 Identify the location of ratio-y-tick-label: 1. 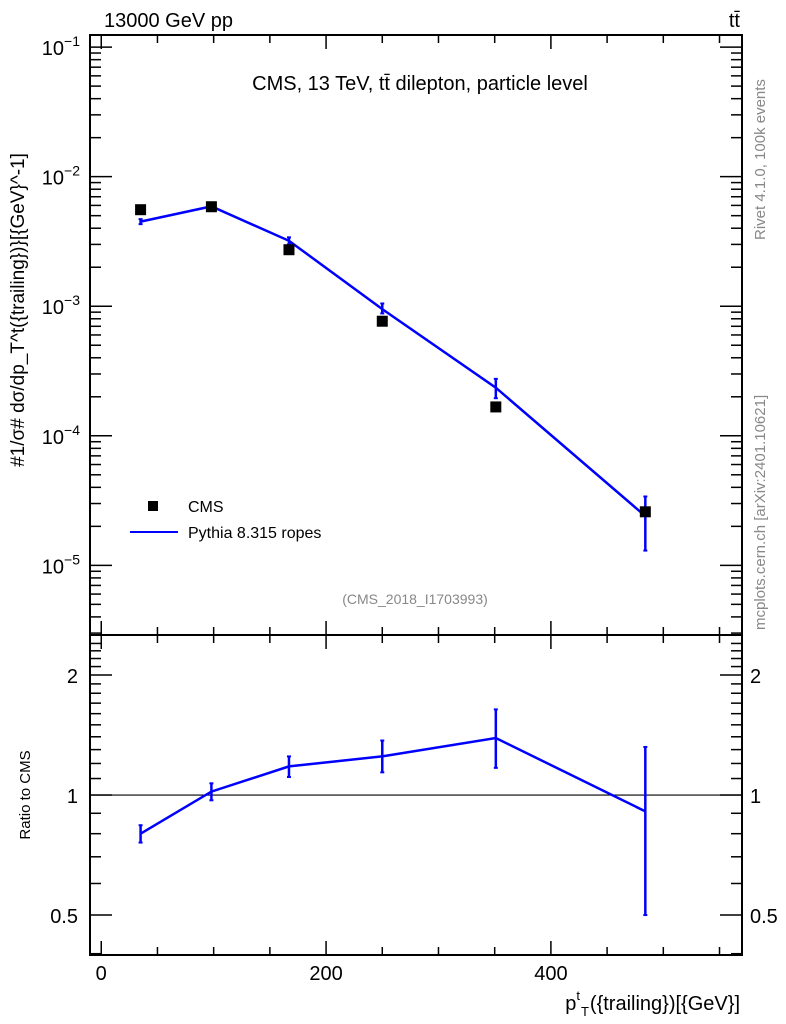
(72, 797).